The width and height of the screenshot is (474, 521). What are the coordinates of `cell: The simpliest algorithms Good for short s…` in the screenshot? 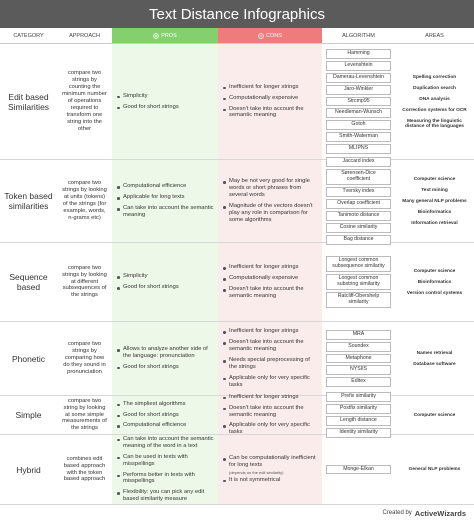 It's located at (165, 415).